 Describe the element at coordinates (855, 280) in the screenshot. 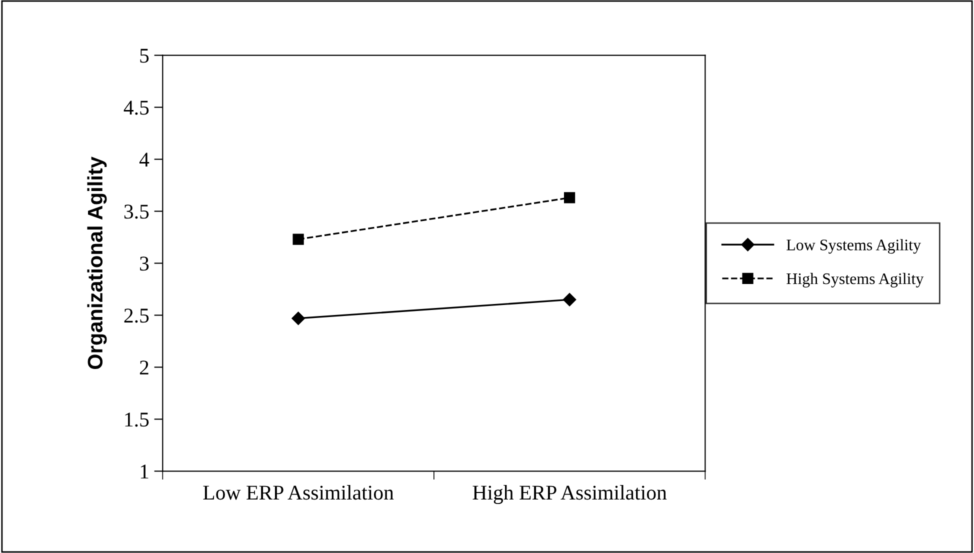

I see `legend-label: High Systems Agility` at that location.